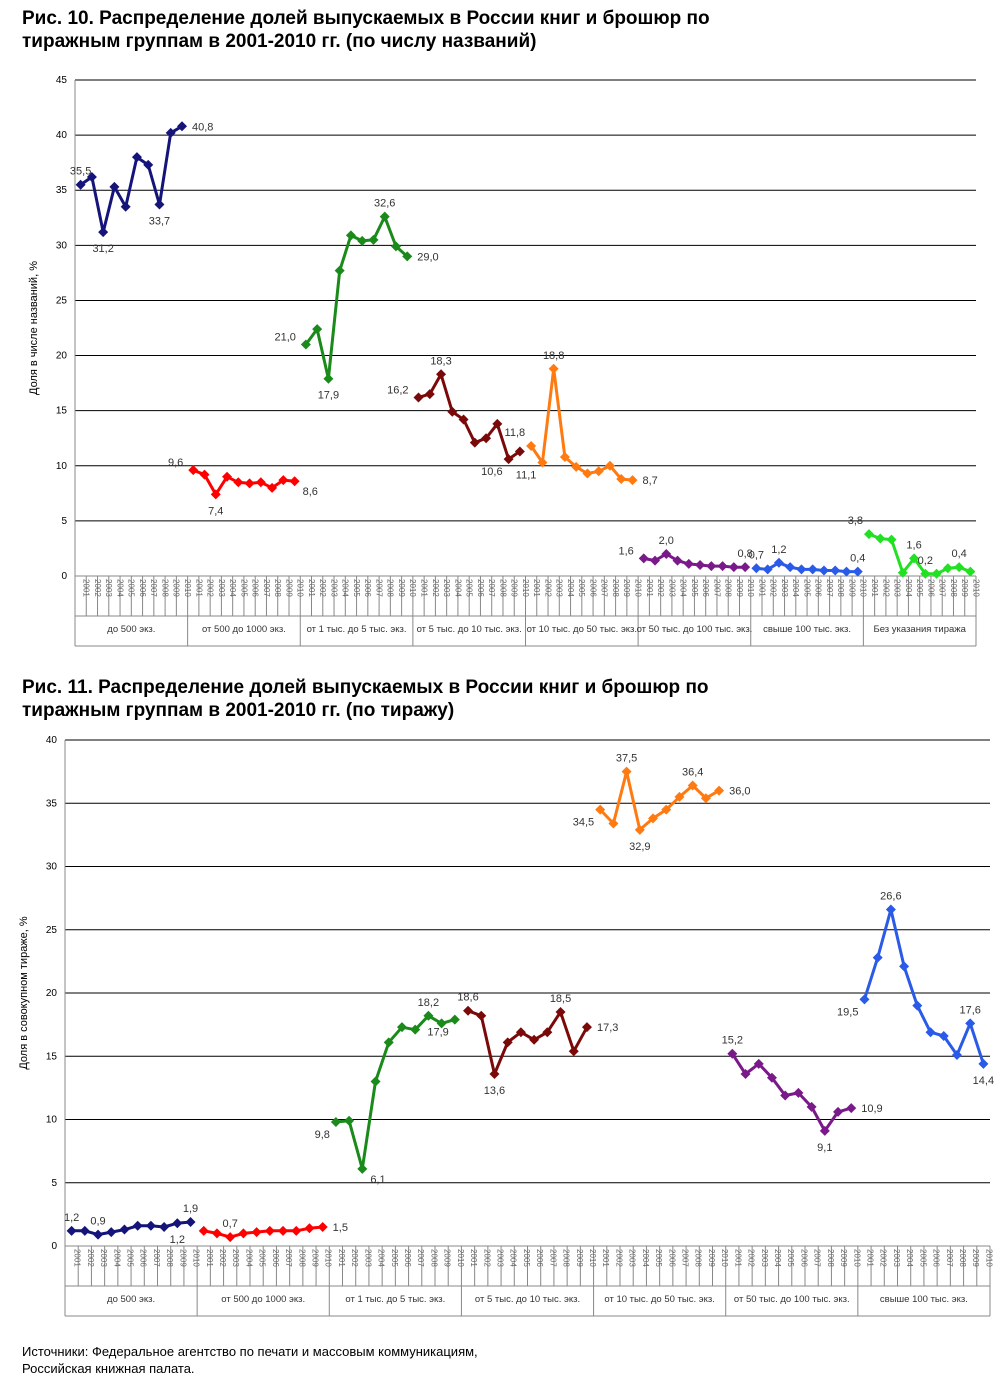 The width and height of the screenshot is (1000, 1393). I want to click on series-0-1: 9,6 7,4 8,6, so click(243, 487).